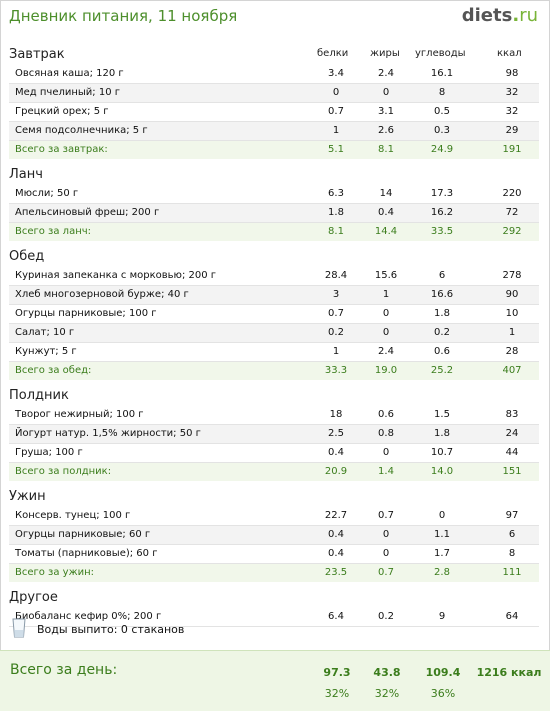  I want to click on page-title: Дневник питания, 11 ноября, so click(123, 16).